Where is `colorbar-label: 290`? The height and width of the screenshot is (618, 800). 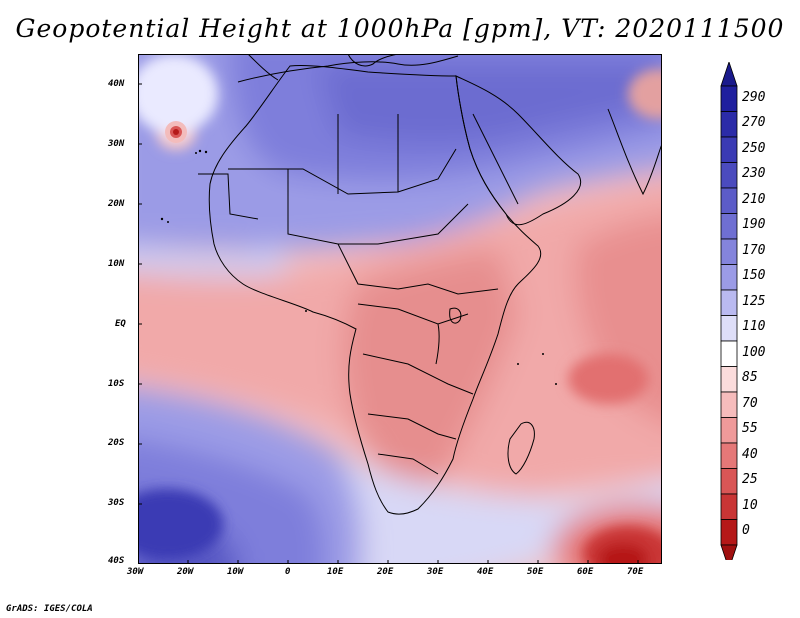 colorbar-label: 290 is located at coordinates (754, 97).